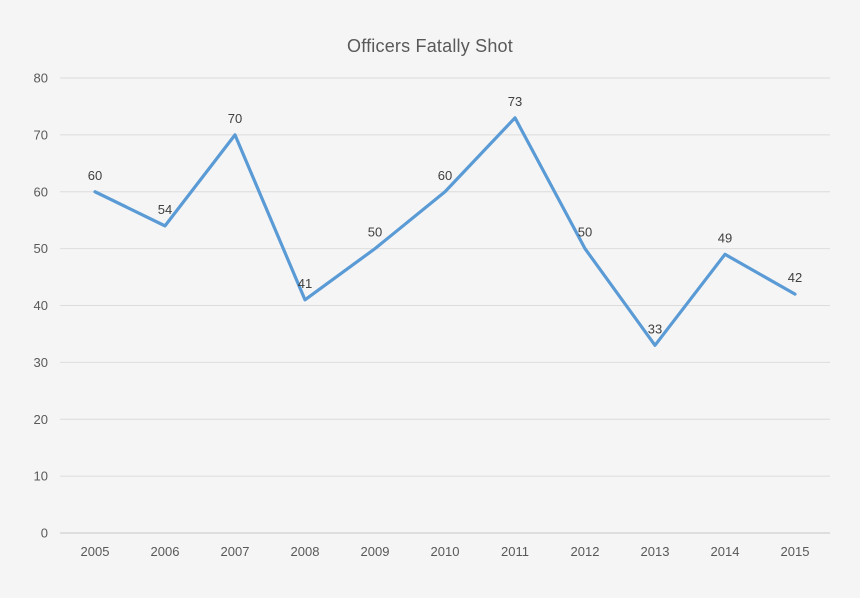  What do you see at coordinates (95, 551) in the screenshot?
I see `x-tick-label: 2005` at bounding box center [95, 551].